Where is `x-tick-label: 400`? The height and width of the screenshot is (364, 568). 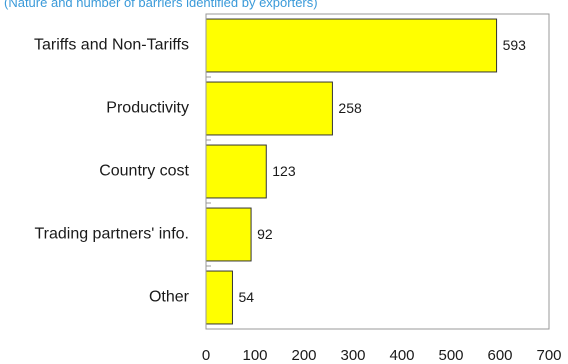 x-tick-label: 400 is located at coordinates (401, 355).